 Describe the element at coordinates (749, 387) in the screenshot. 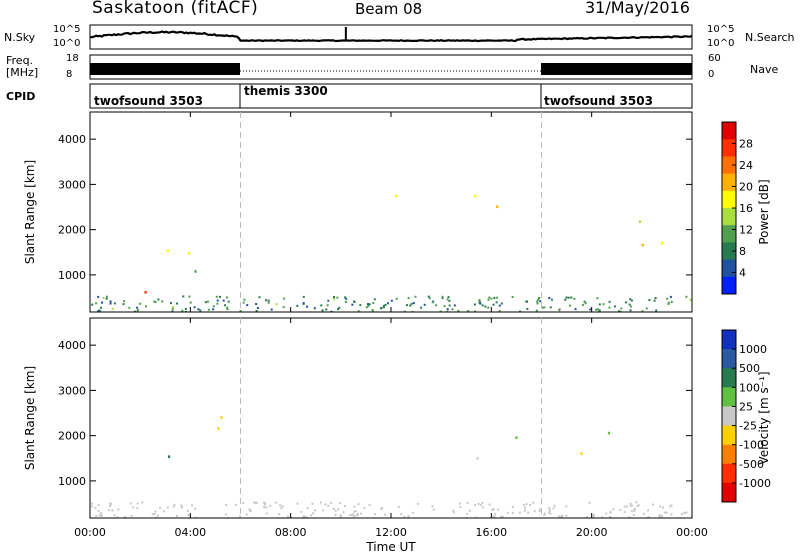

I see `colorbar-tick-label: 100` at that location.